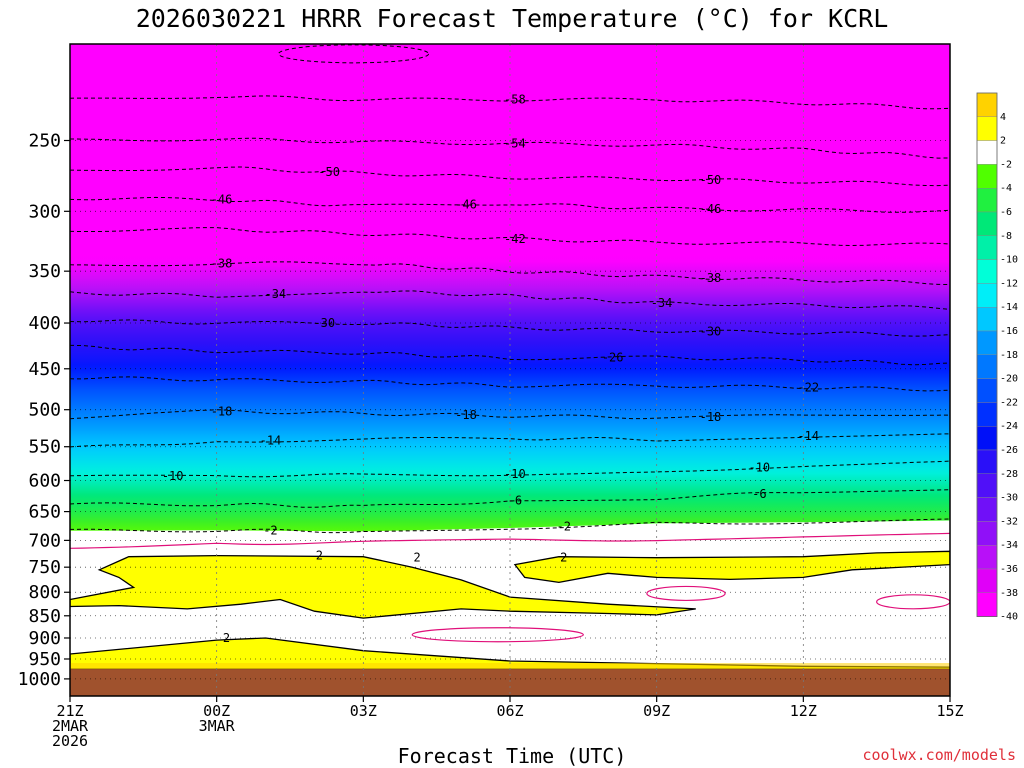 The height and width of the screenshot is (768, 1024). What do you see at coordinates (808, 387) in the screenshot?
I see `isotherm-label: -22` at bounding box center [808, 387].